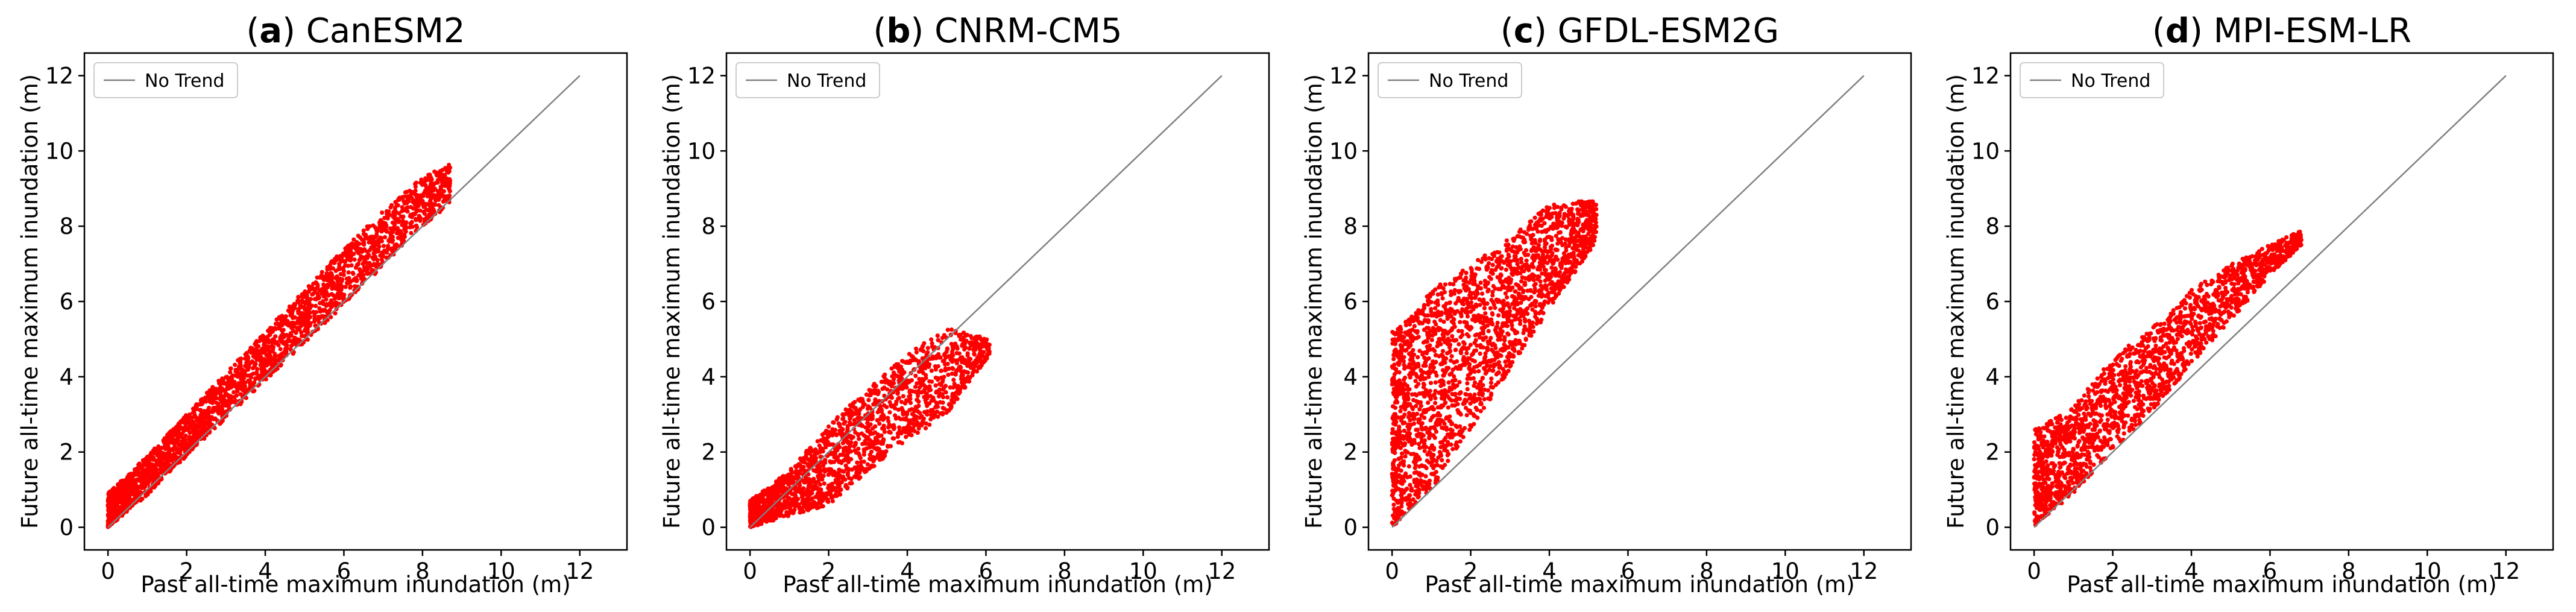 The width and height of the screenshot is (2576, 612). What do you see at coordinates (187, 571) in the screenshot?
I see `x-tick-label: 2` at bounding box center [187, 571].